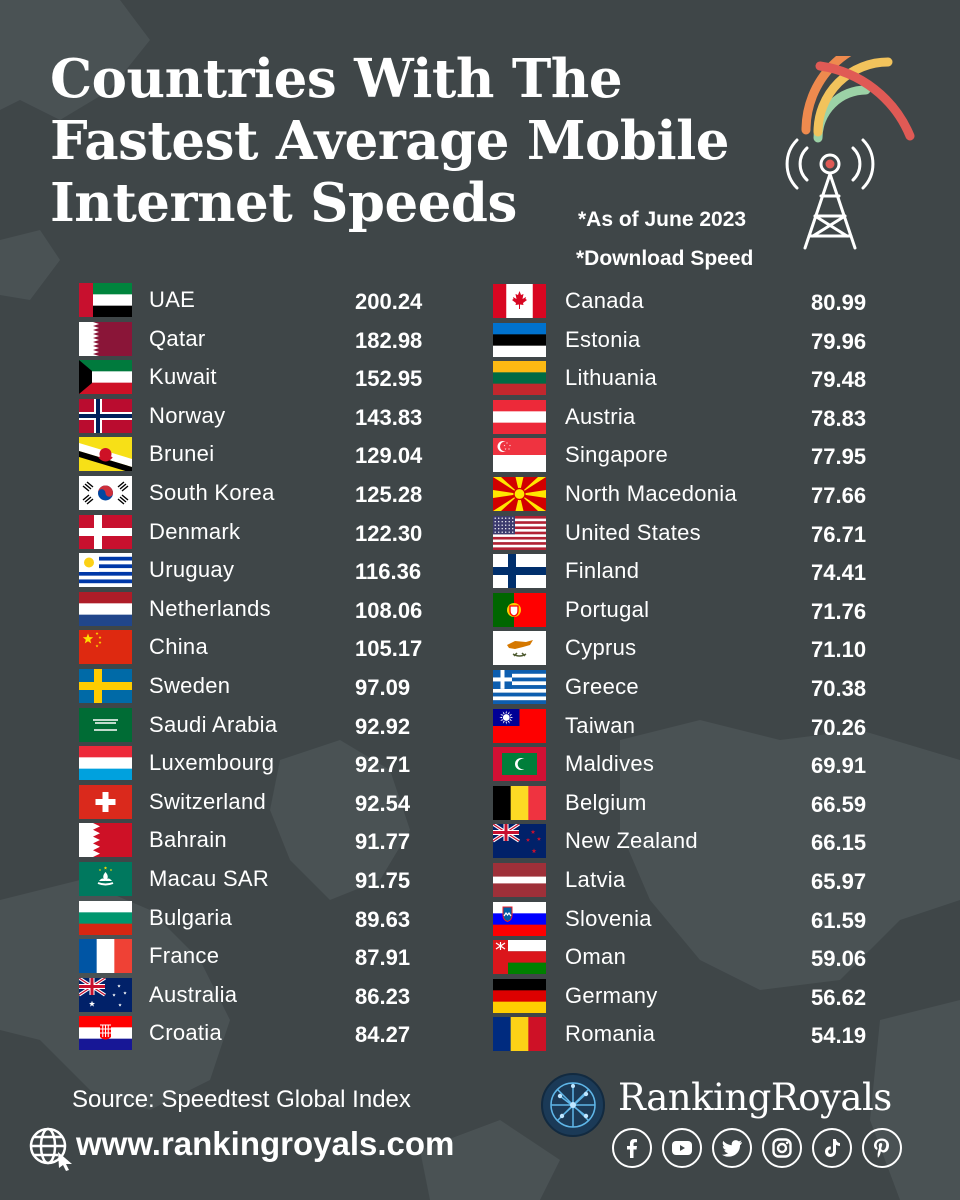 This screenshot has height=1200, width=960. I want to click on list-item: Sweden 97.09, so click(269, 688).